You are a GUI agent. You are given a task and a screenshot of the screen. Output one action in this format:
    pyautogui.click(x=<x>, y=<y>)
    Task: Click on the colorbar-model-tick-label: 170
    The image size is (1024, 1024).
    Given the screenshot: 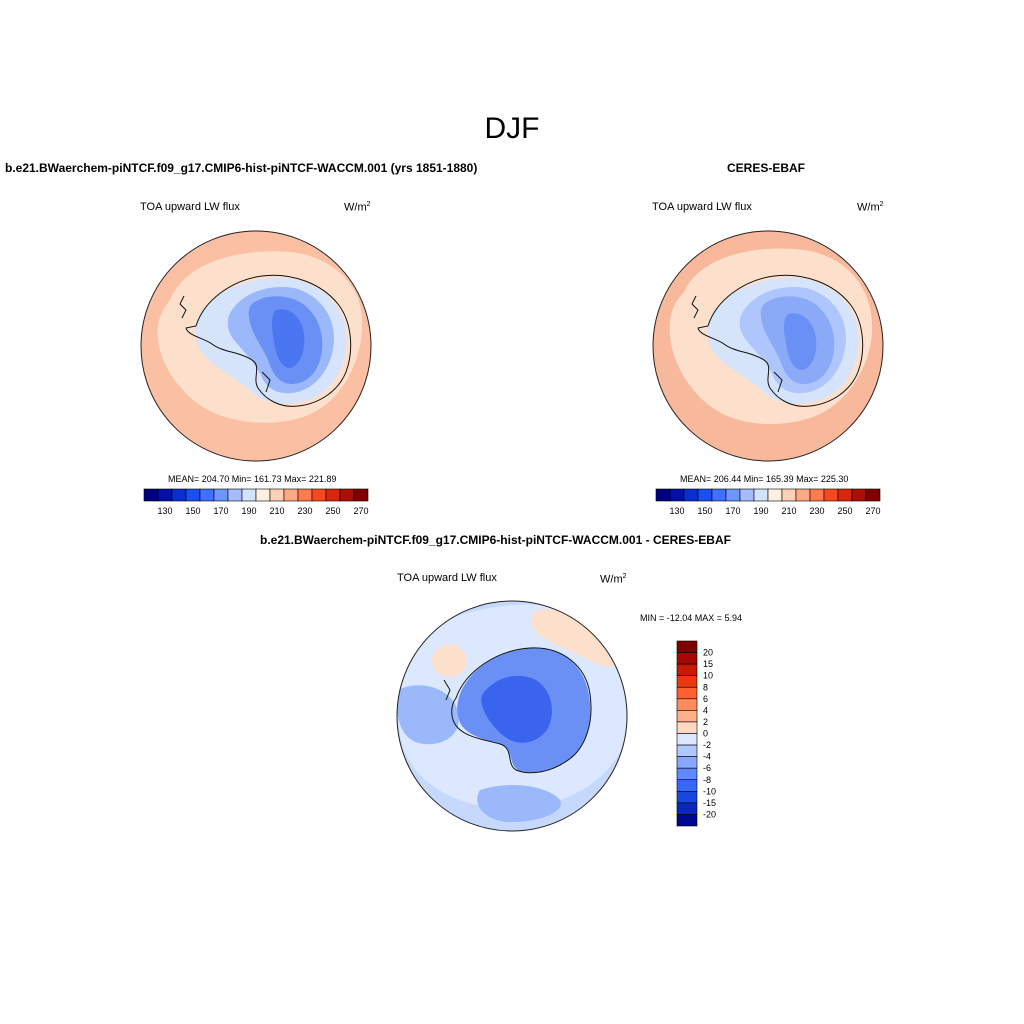 What is the action you would take?
    pyautogui.click(x=220, y=511)
    